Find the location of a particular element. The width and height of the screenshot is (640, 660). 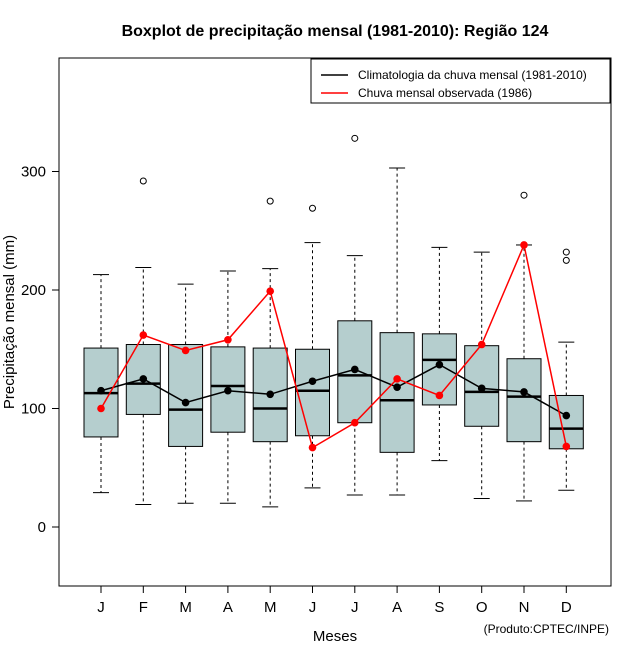

x-tick-label: S is located at coordinates (439, 607).